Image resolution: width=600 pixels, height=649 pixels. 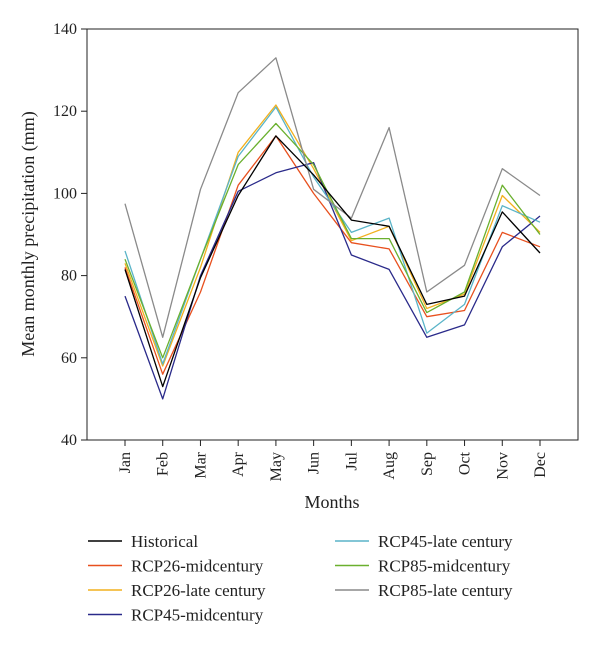 I want to click on y-axis: 40 60 80 100 120 140, so click(x=70, y=235).